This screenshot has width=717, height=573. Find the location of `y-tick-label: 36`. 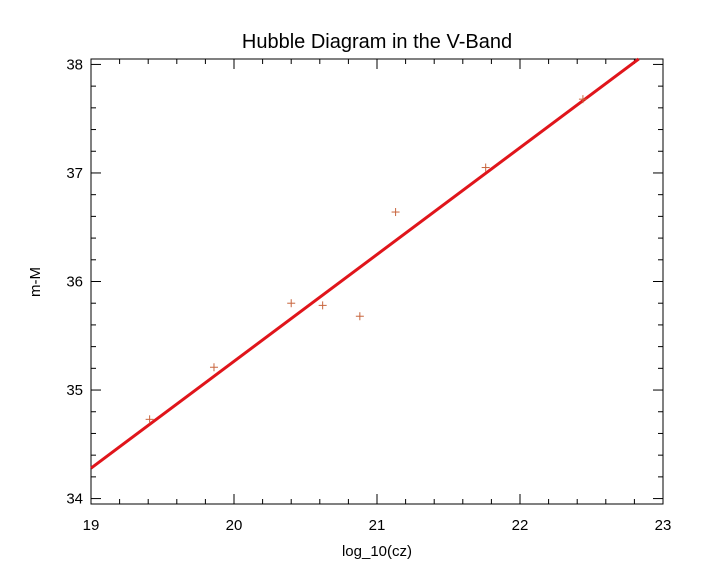

y-tick-label: 36 is located at coordinates (74, 282).